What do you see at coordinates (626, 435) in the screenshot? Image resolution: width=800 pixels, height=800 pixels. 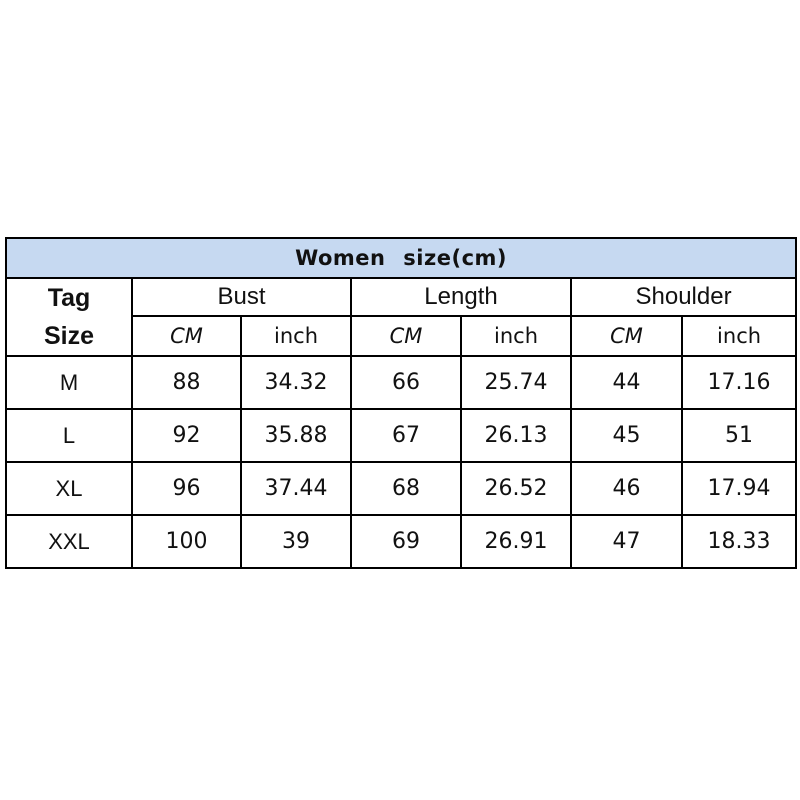 I see `value-cell: 45` at bounding box center [626, 435].